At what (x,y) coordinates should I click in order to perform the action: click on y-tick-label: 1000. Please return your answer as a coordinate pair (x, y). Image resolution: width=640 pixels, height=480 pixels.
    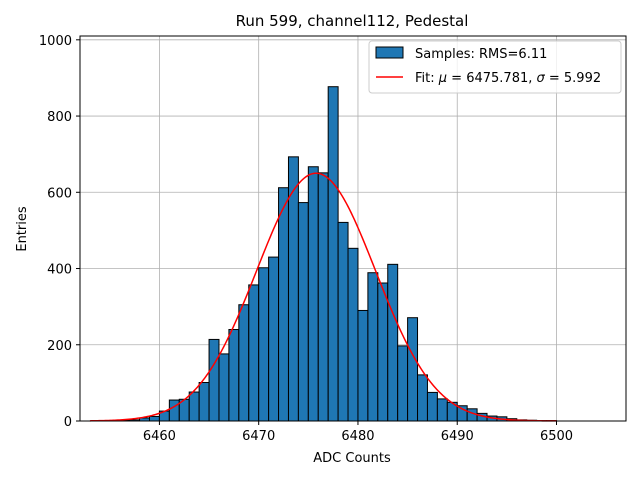
    Looking at the image, I should click on (55, 41).